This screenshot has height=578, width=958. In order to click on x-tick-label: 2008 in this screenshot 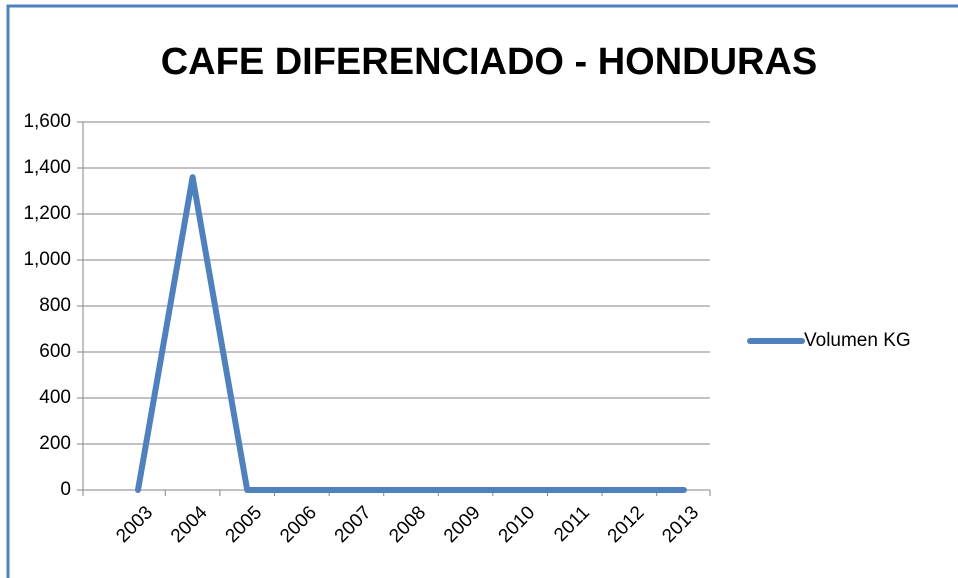, I will do `click(407, 524)`.